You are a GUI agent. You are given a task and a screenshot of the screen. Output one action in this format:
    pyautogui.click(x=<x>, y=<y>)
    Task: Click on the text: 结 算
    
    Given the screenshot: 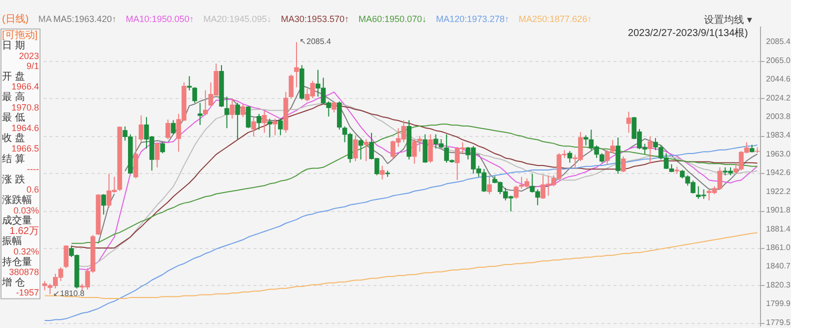 What is the action you would take?
    pyautogui.click(x=13, y=158)
    